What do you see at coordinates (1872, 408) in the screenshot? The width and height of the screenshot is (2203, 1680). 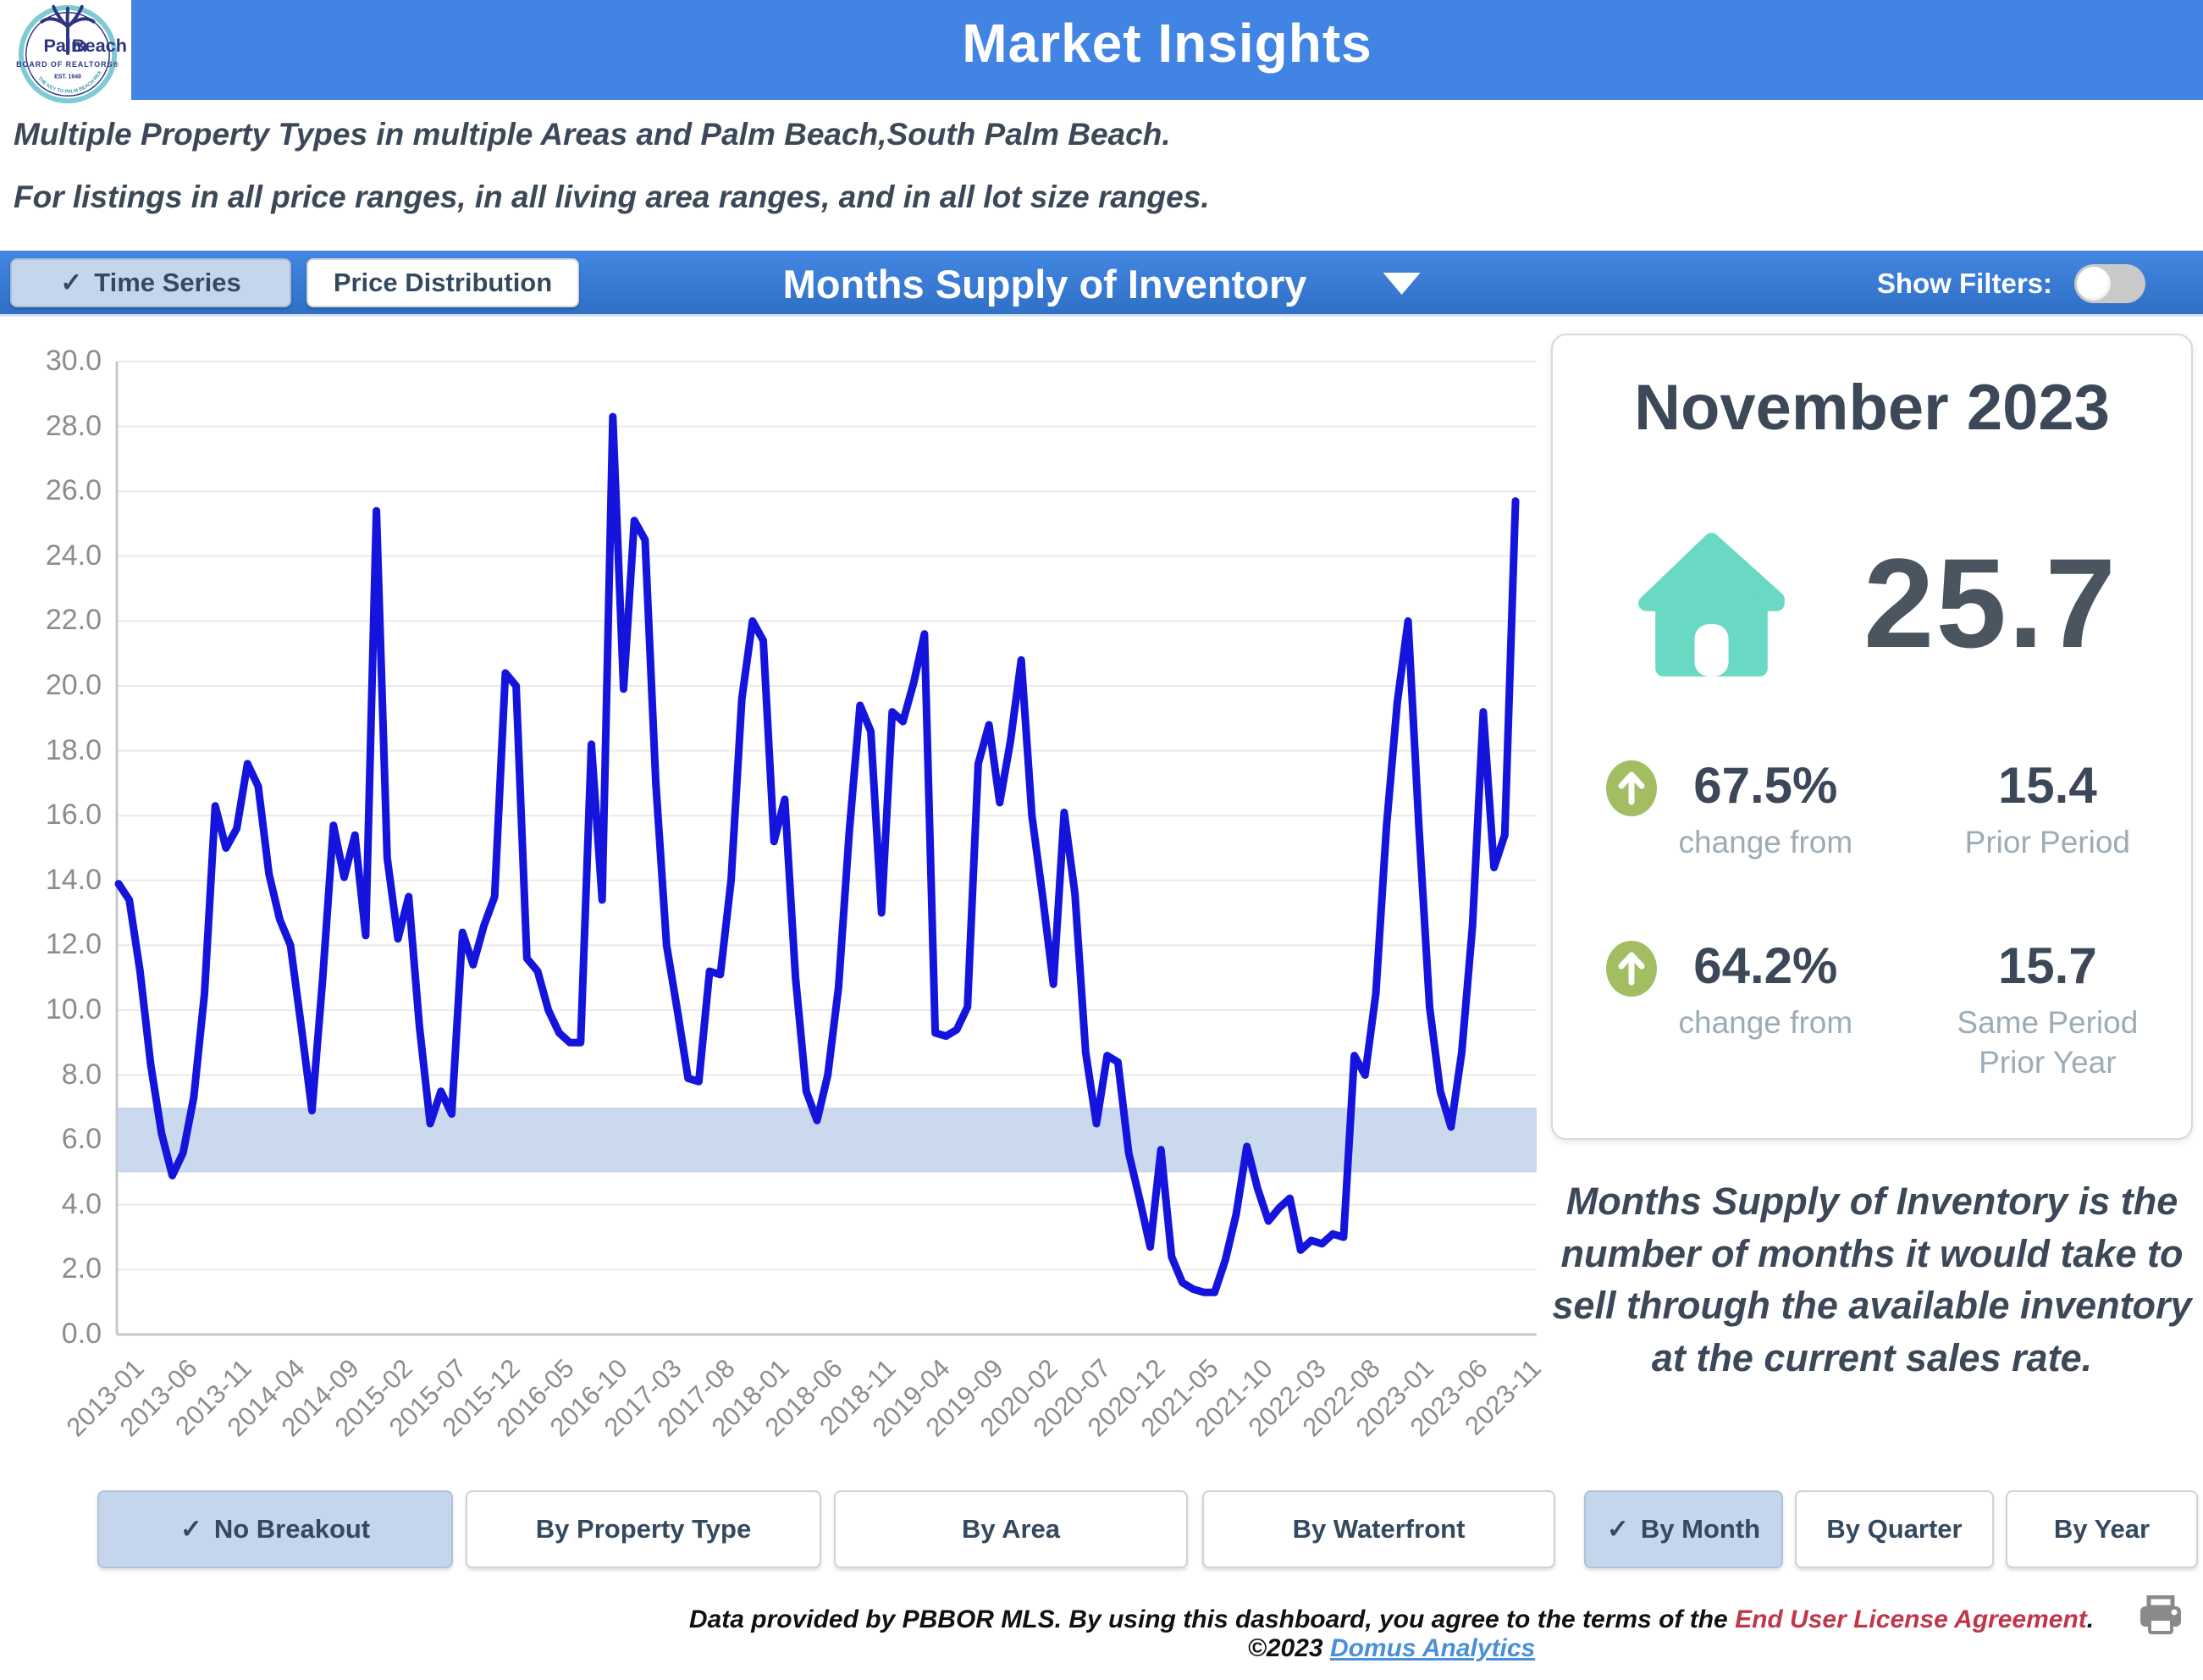 I see `period-label: November 2023` at bounding box center [1872, 408].